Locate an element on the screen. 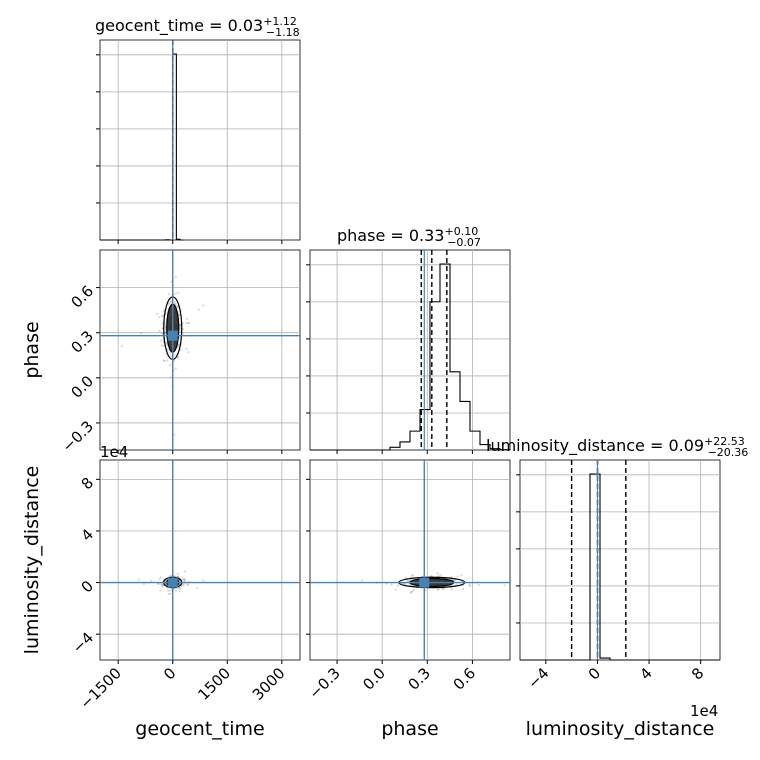 The image size is (760, 760). x-tick-label: −0.3 is located at coordinates (324, 683).